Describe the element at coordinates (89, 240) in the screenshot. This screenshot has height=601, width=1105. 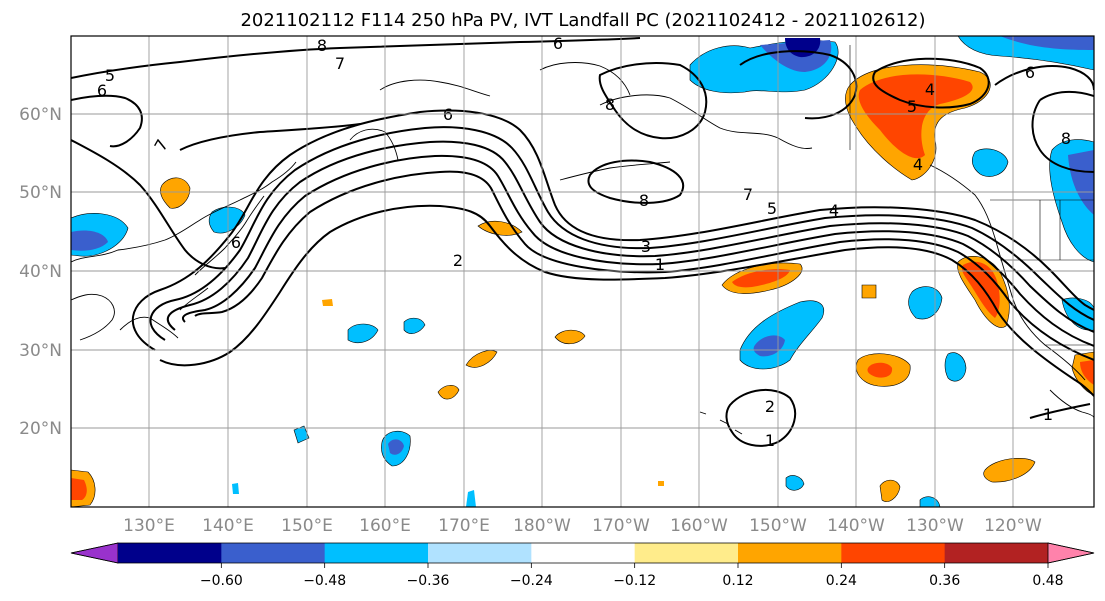
I see `anomaly-west-1-core` at that location.